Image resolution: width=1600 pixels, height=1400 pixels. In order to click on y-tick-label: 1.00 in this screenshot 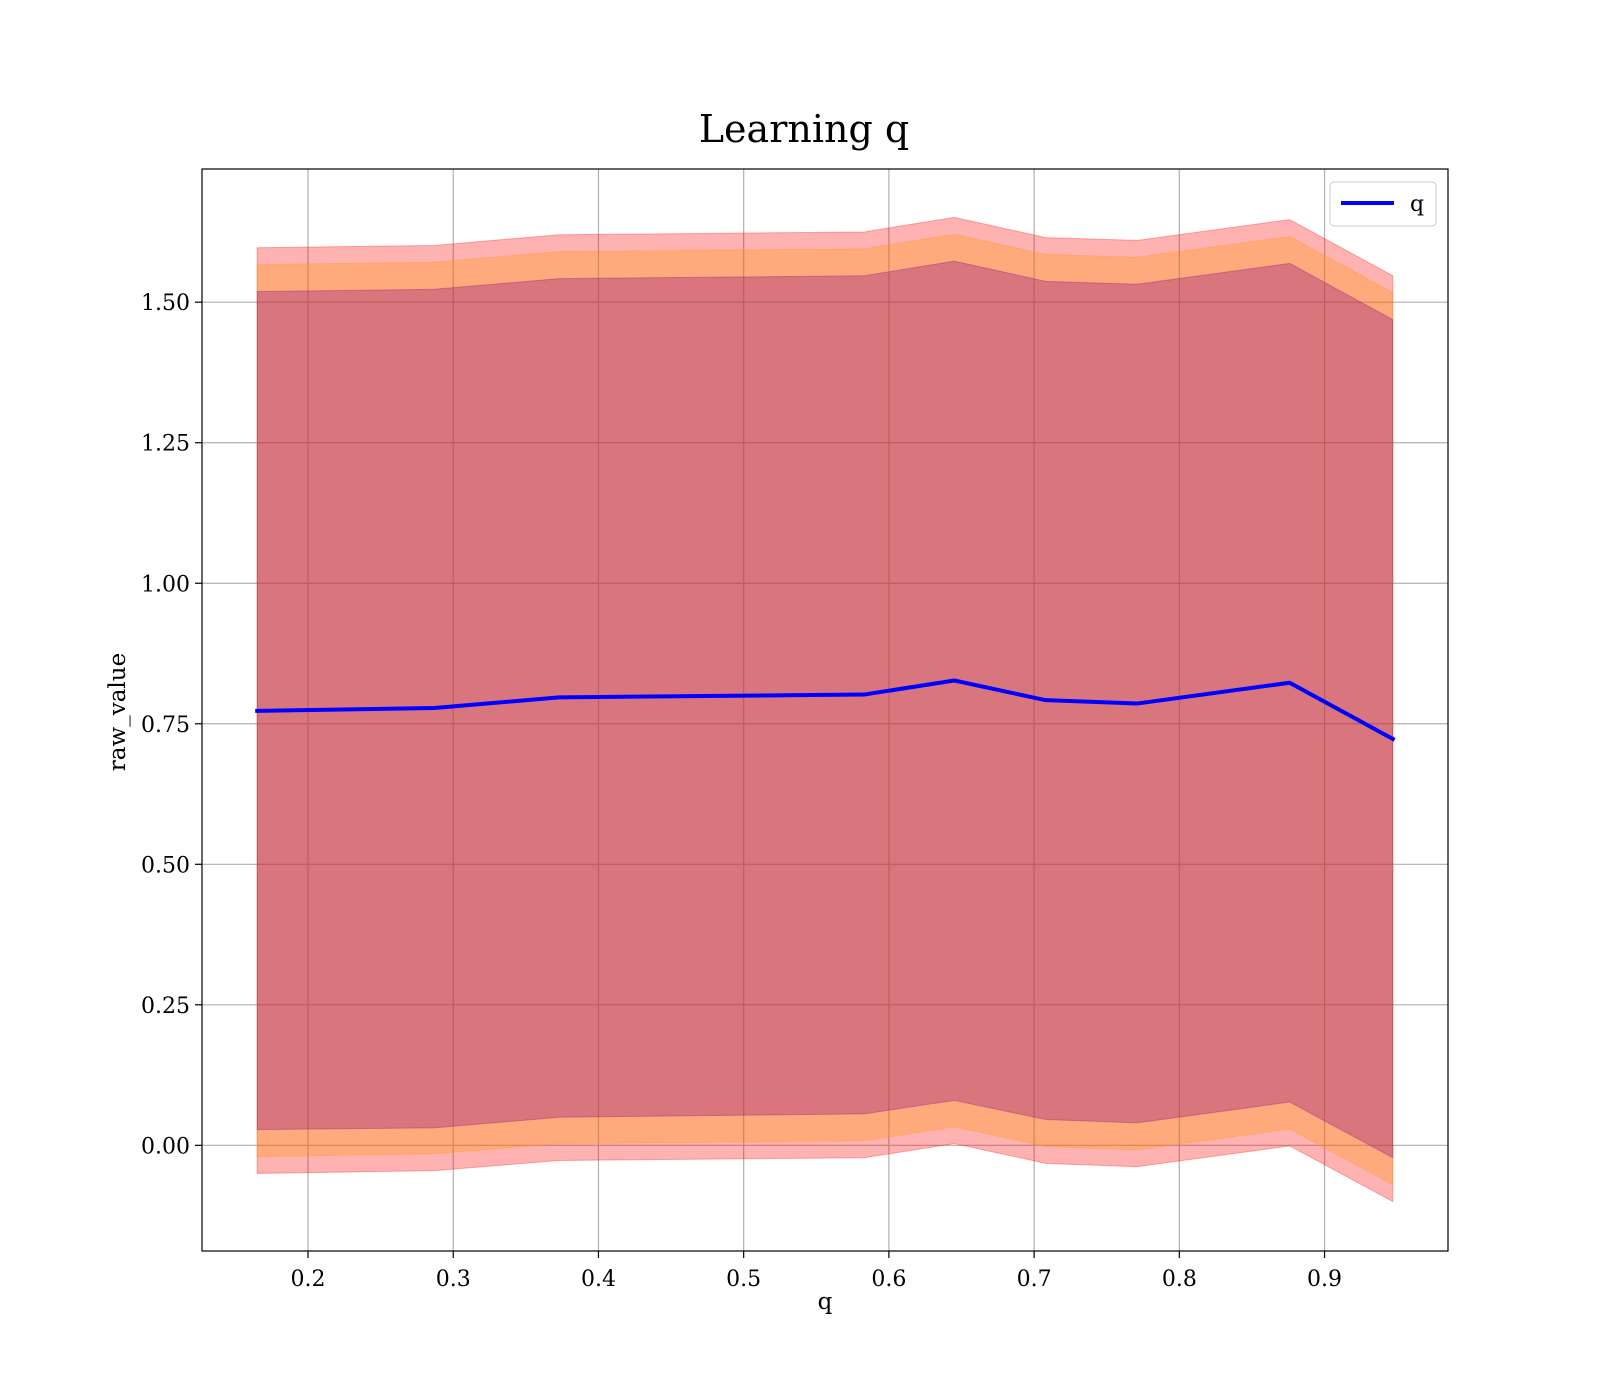, I will do `click(165, 584)`.